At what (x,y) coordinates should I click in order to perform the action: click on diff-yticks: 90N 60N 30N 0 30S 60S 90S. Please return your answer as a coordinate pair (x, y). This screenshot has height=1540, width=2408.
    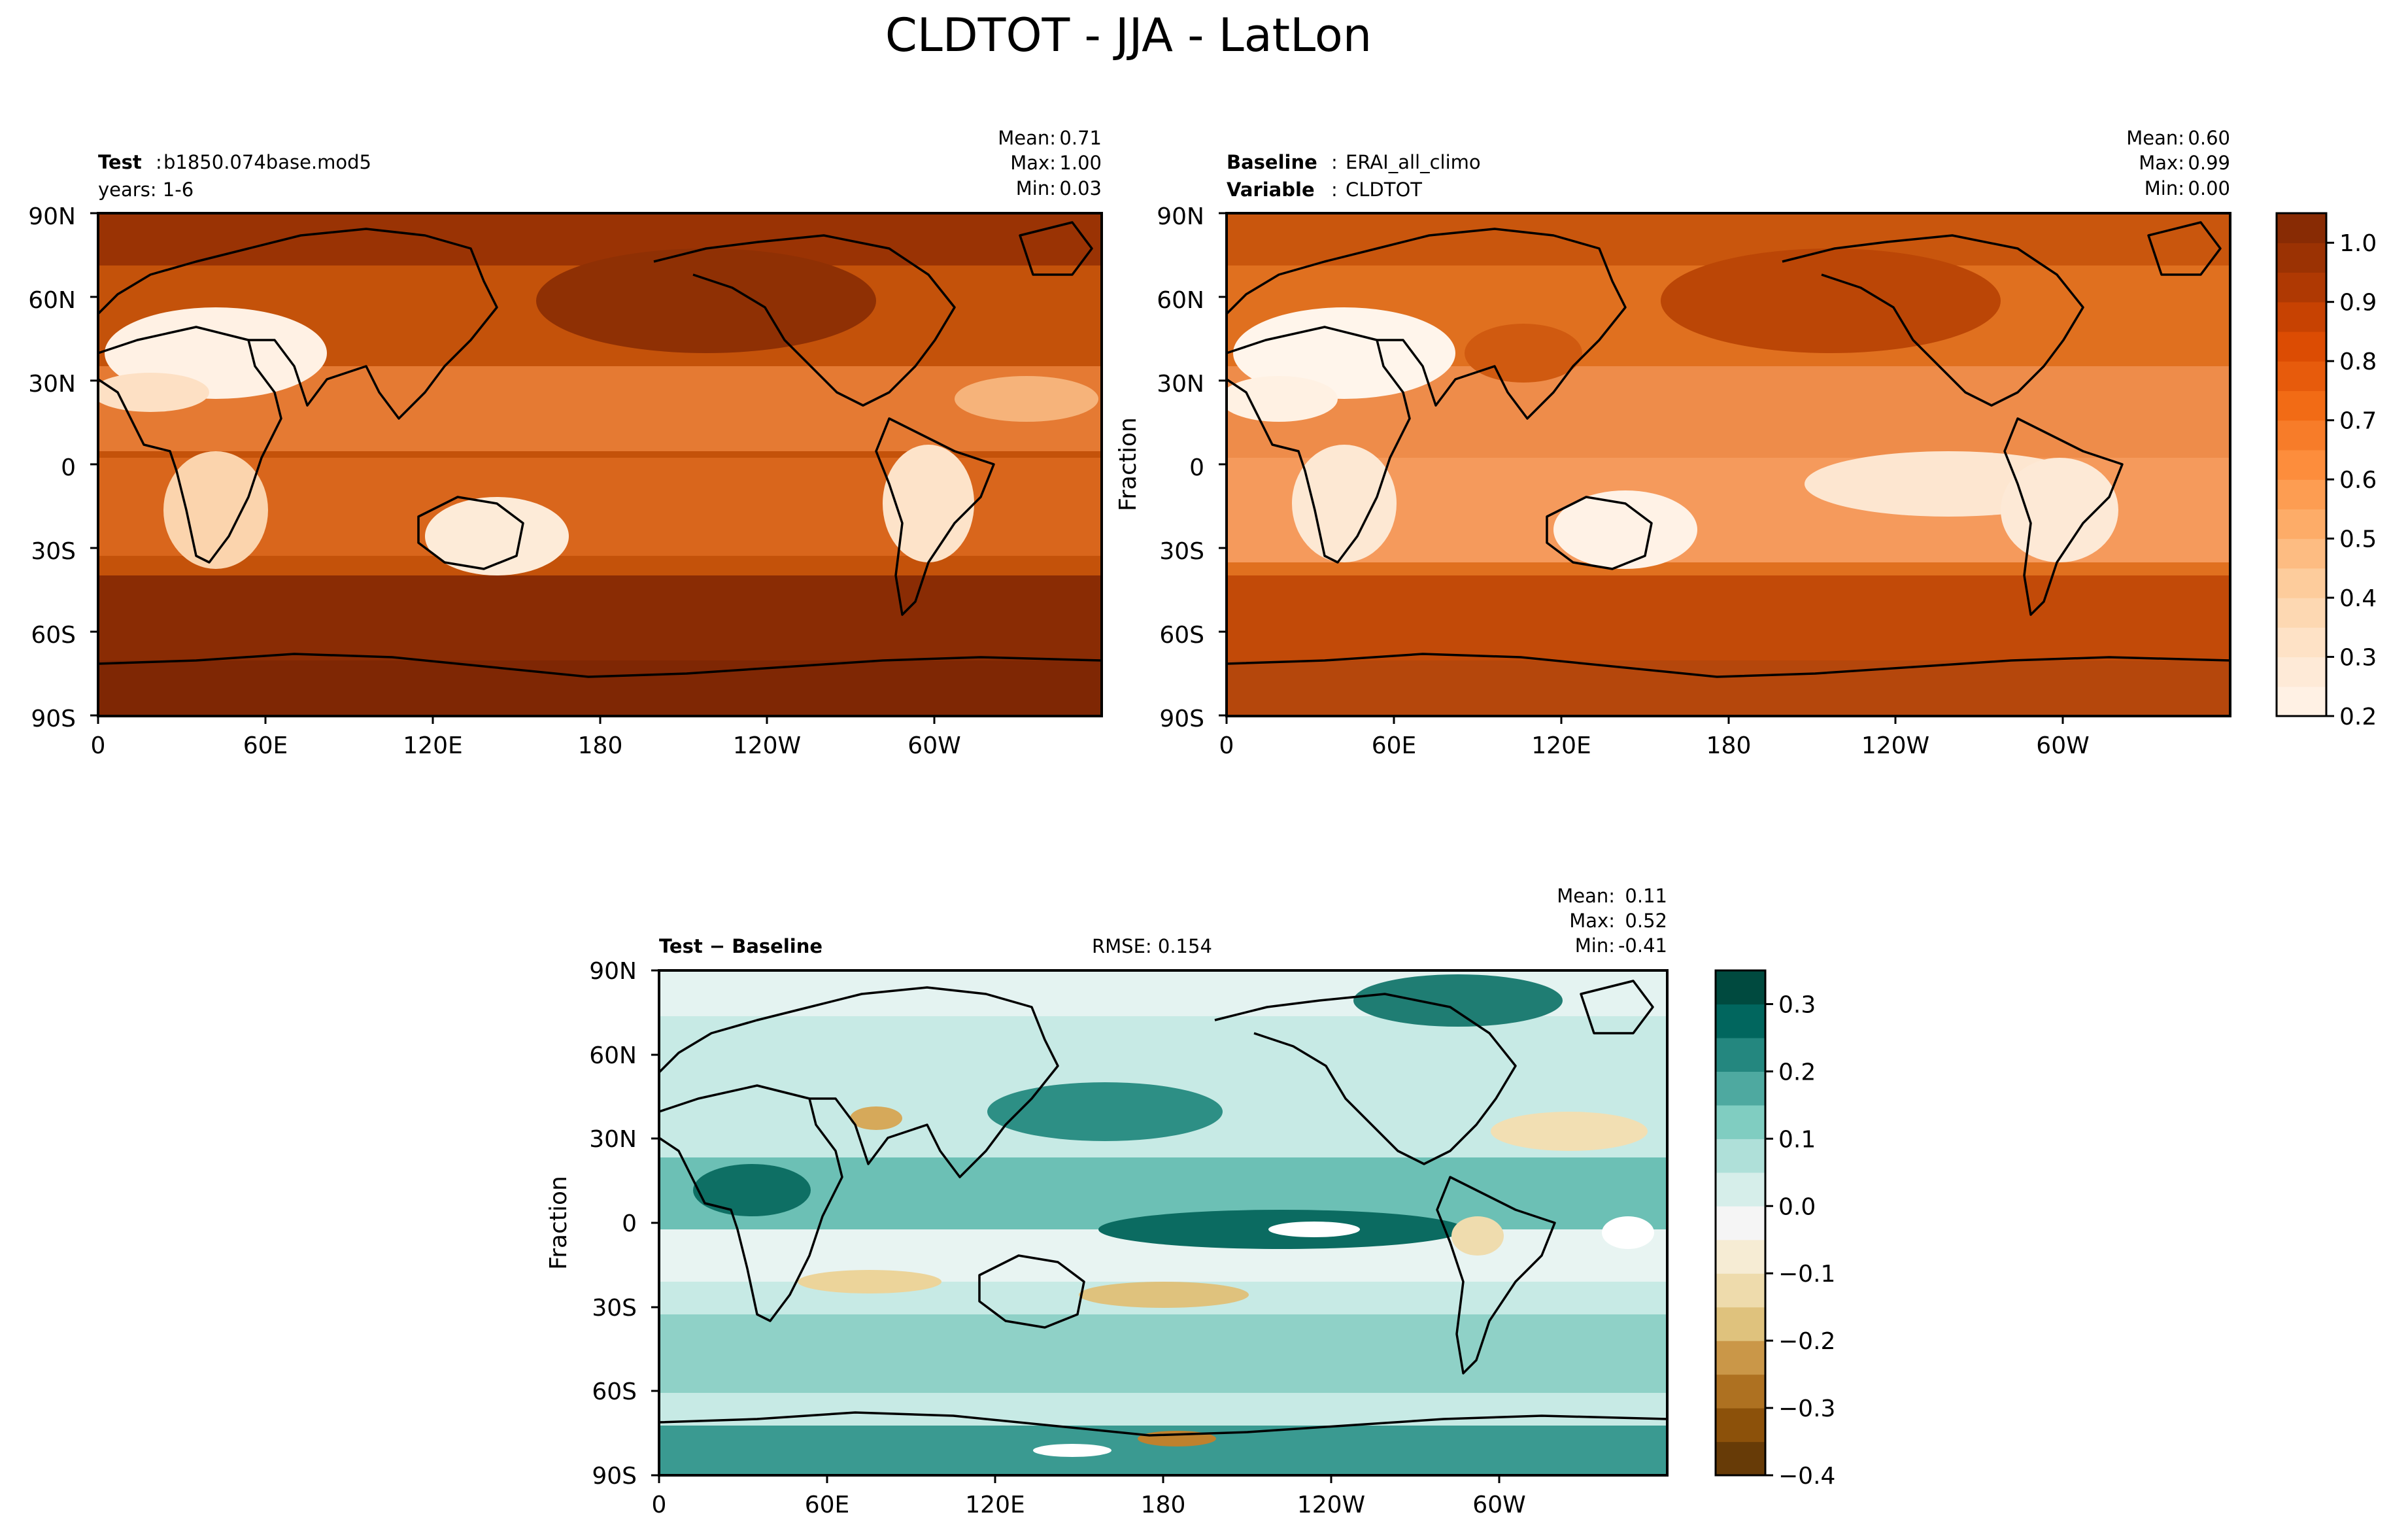
    Looking at the image, I should click on (624, 1224).